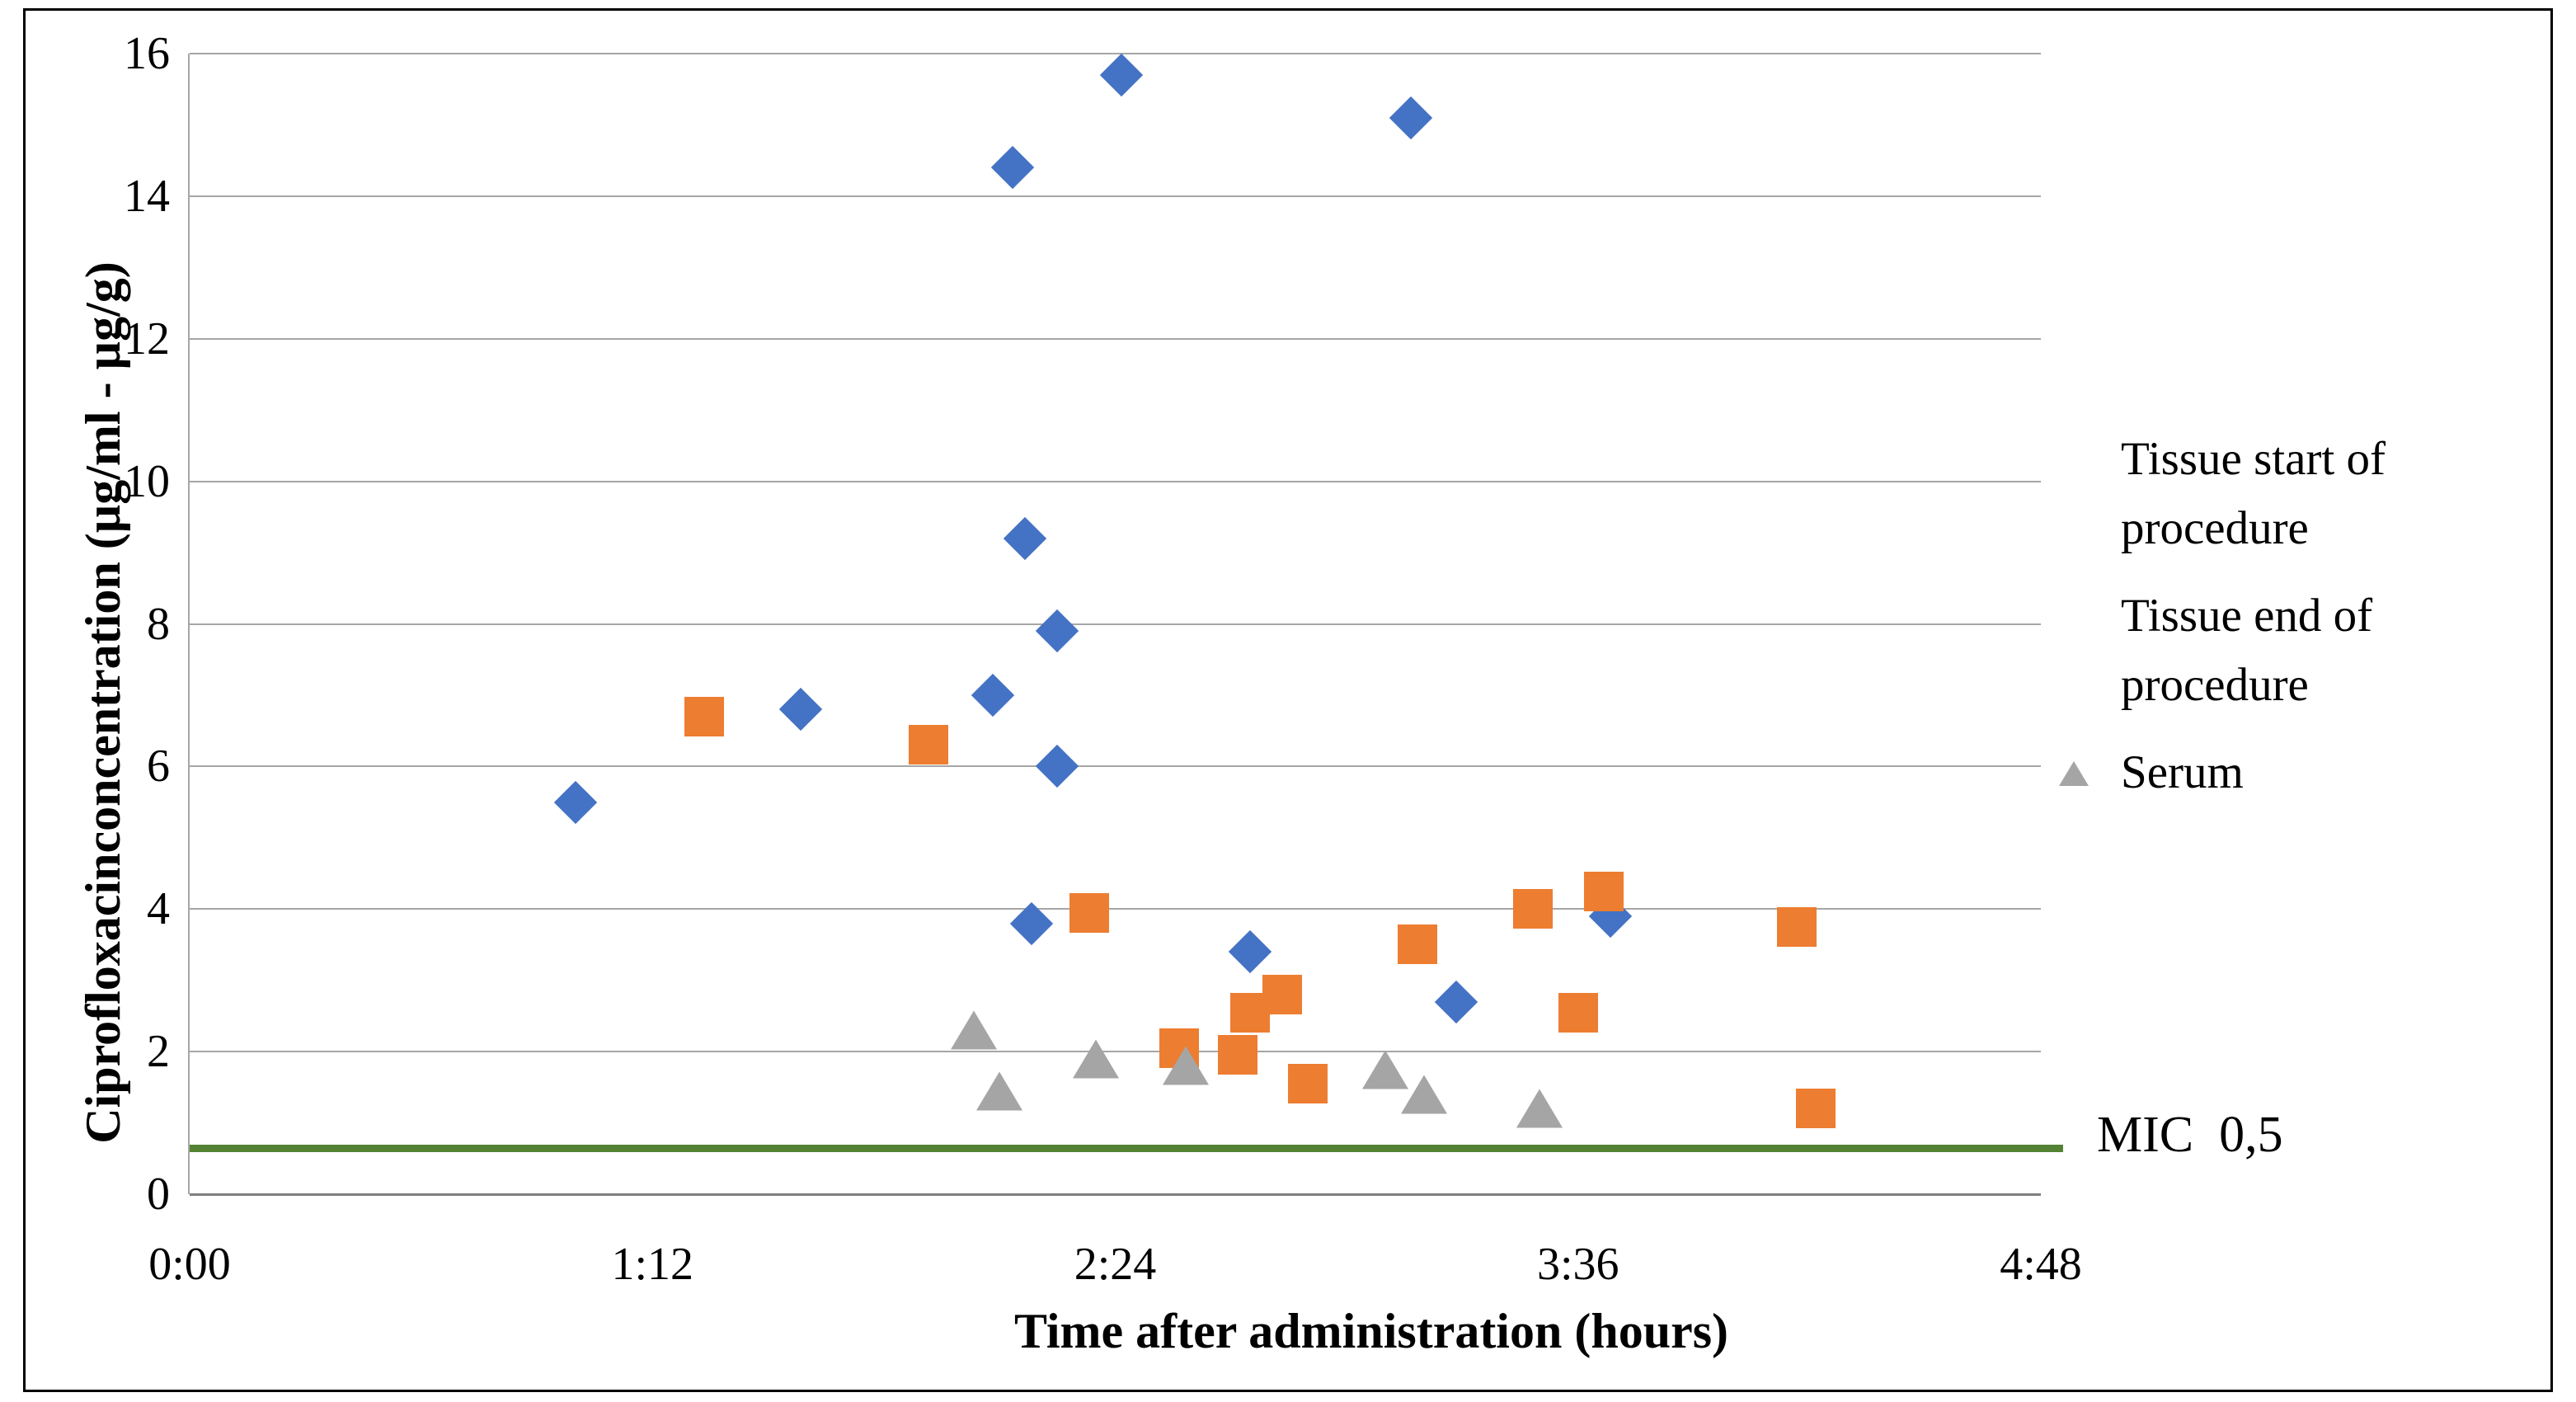  Describe the element at coordinates (158, 1052) in the screenshot. I see `y-tick-label-2: 2` at that location.